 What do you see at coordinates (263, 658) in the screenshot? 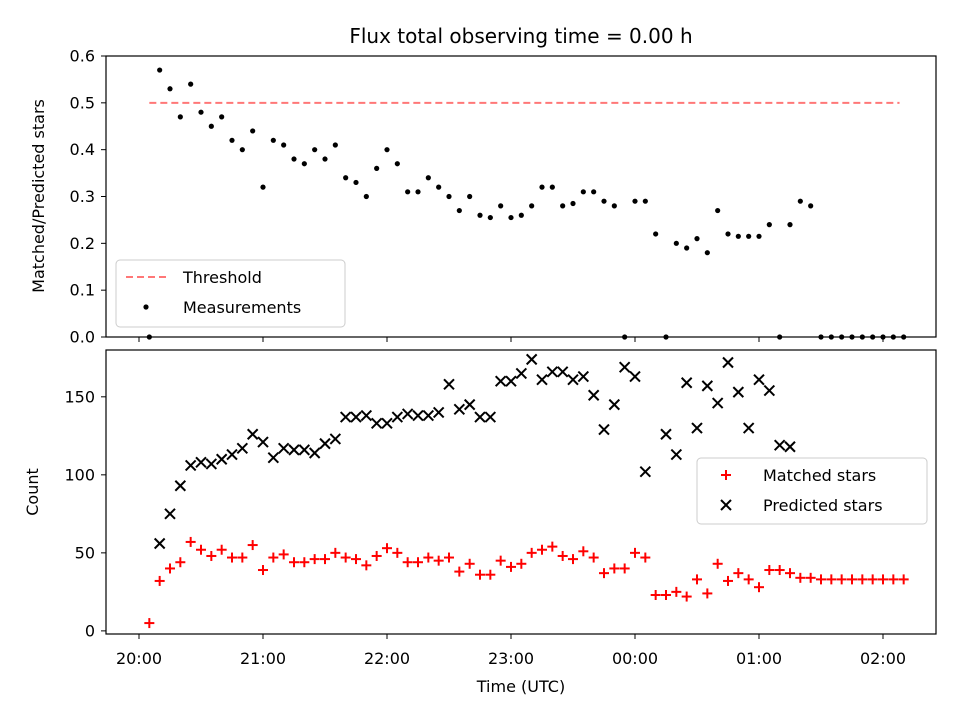
I see `x-tick-label: 21:00` at bounding box center [263, 658].